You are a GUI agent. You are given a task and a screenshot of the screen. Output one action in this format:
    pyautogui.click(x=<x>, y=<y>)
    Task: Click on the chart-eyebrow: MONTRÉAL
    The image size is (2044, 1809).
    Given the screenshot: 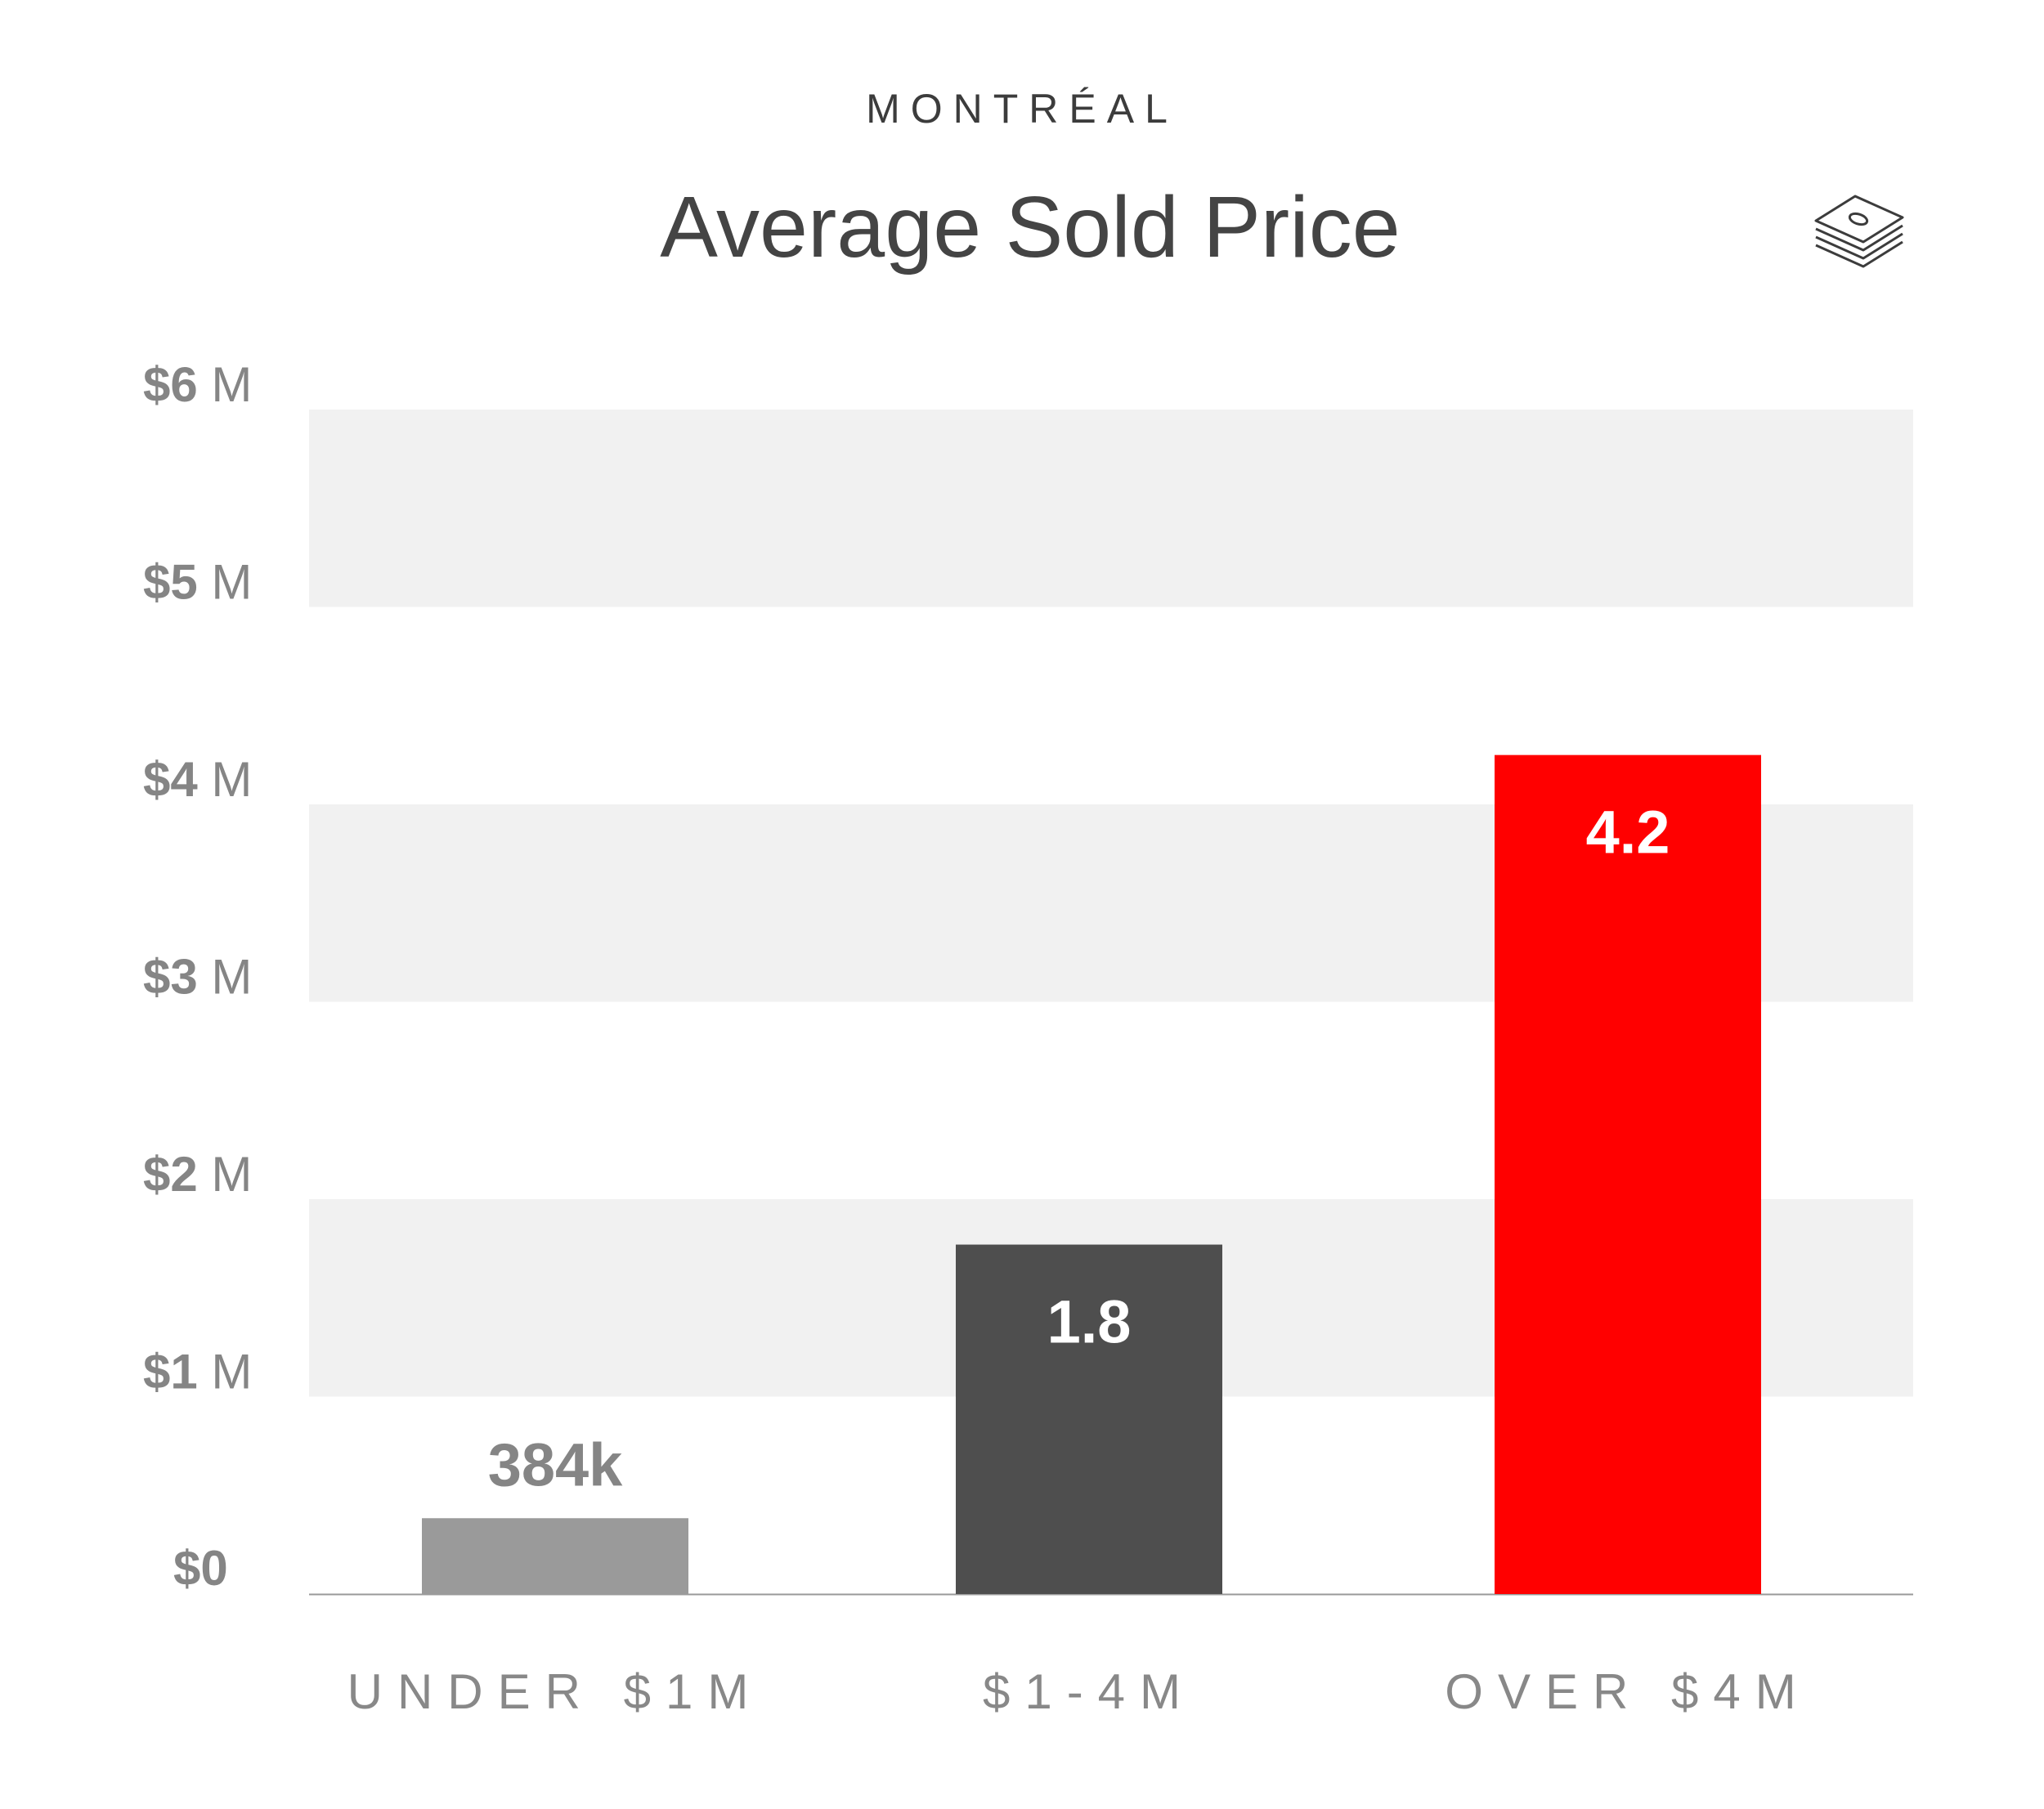 What is the action you would take?
    pyautogui.click(x=1022, y=109)
    